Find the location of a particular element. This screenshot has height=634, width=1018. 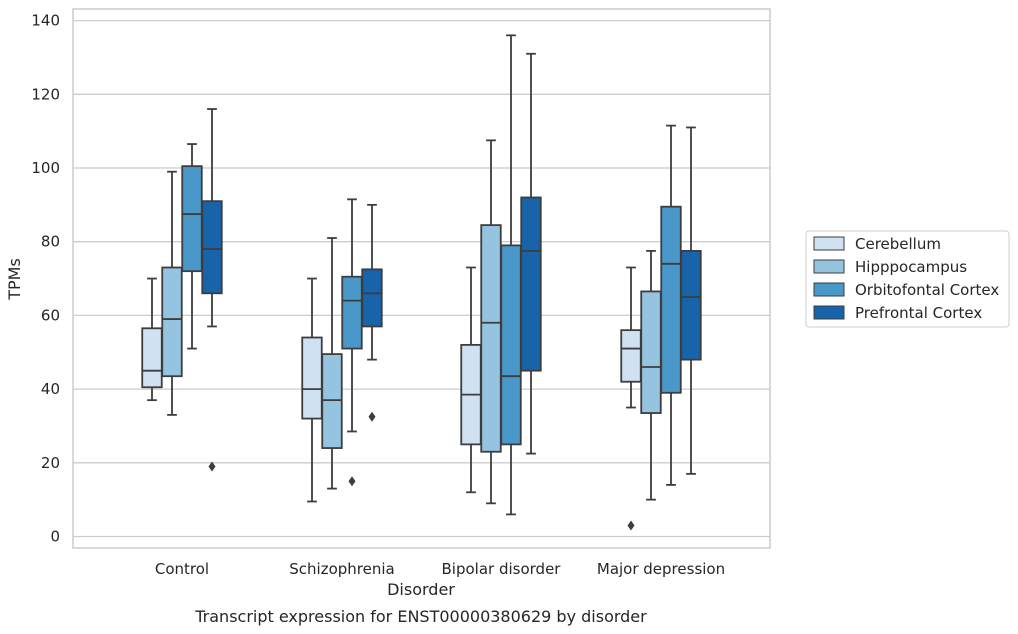

y-tick-label: 40 is located at coordinates (50, 389).